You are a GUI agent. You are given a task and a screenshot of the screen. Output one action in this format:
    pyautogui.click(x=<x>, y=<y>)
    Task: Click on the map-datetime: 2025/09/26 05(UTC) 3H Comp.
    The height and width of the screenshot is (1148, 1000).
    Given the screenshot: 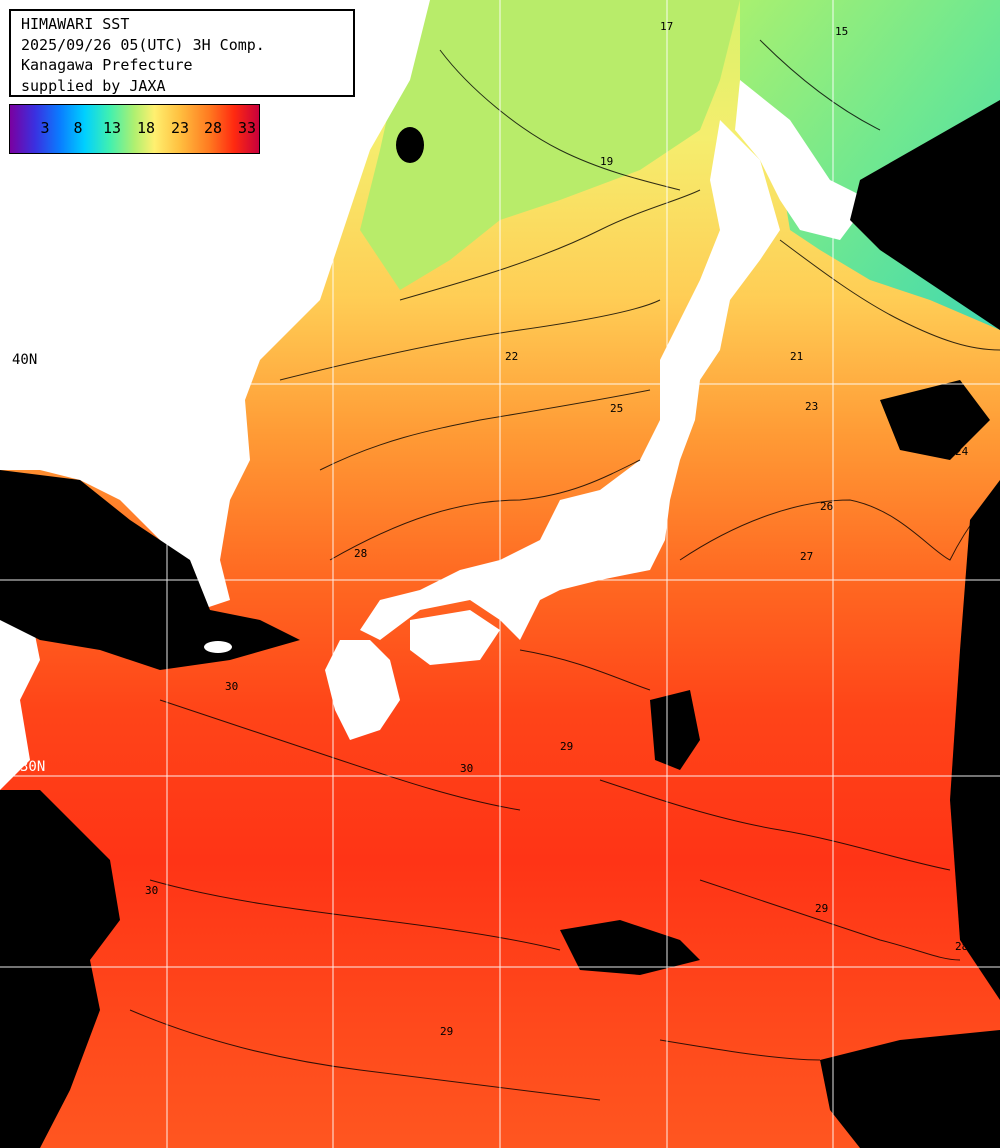 What is the action you would take?
    pyautogui.click(x=143, y=44)
    